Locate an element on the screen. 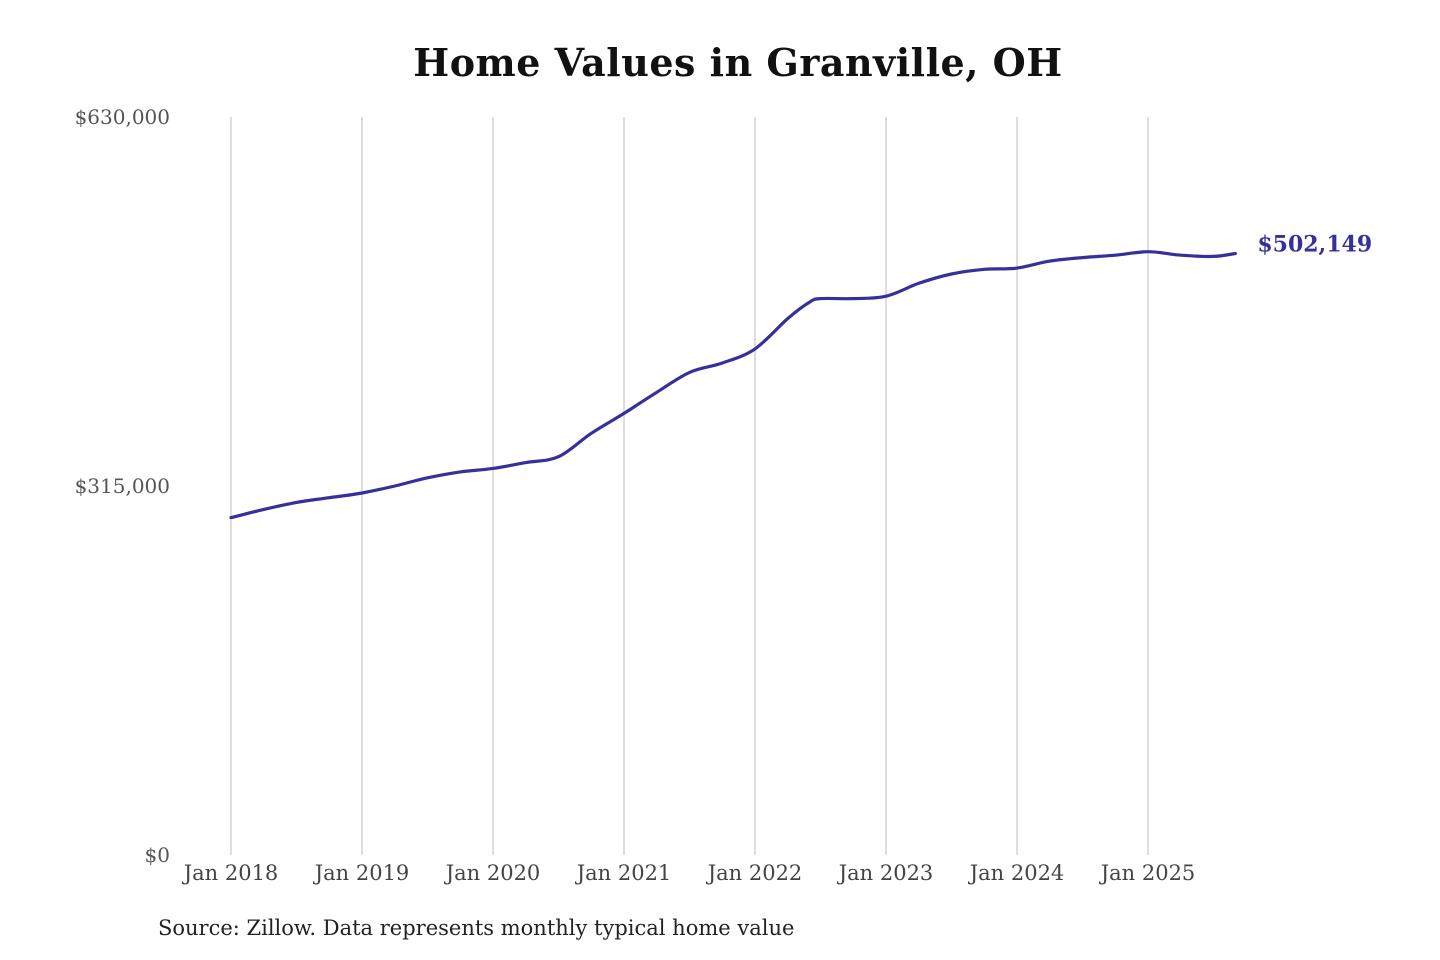  end-value-label: $502,149 is located at coordinates (1314, 244).